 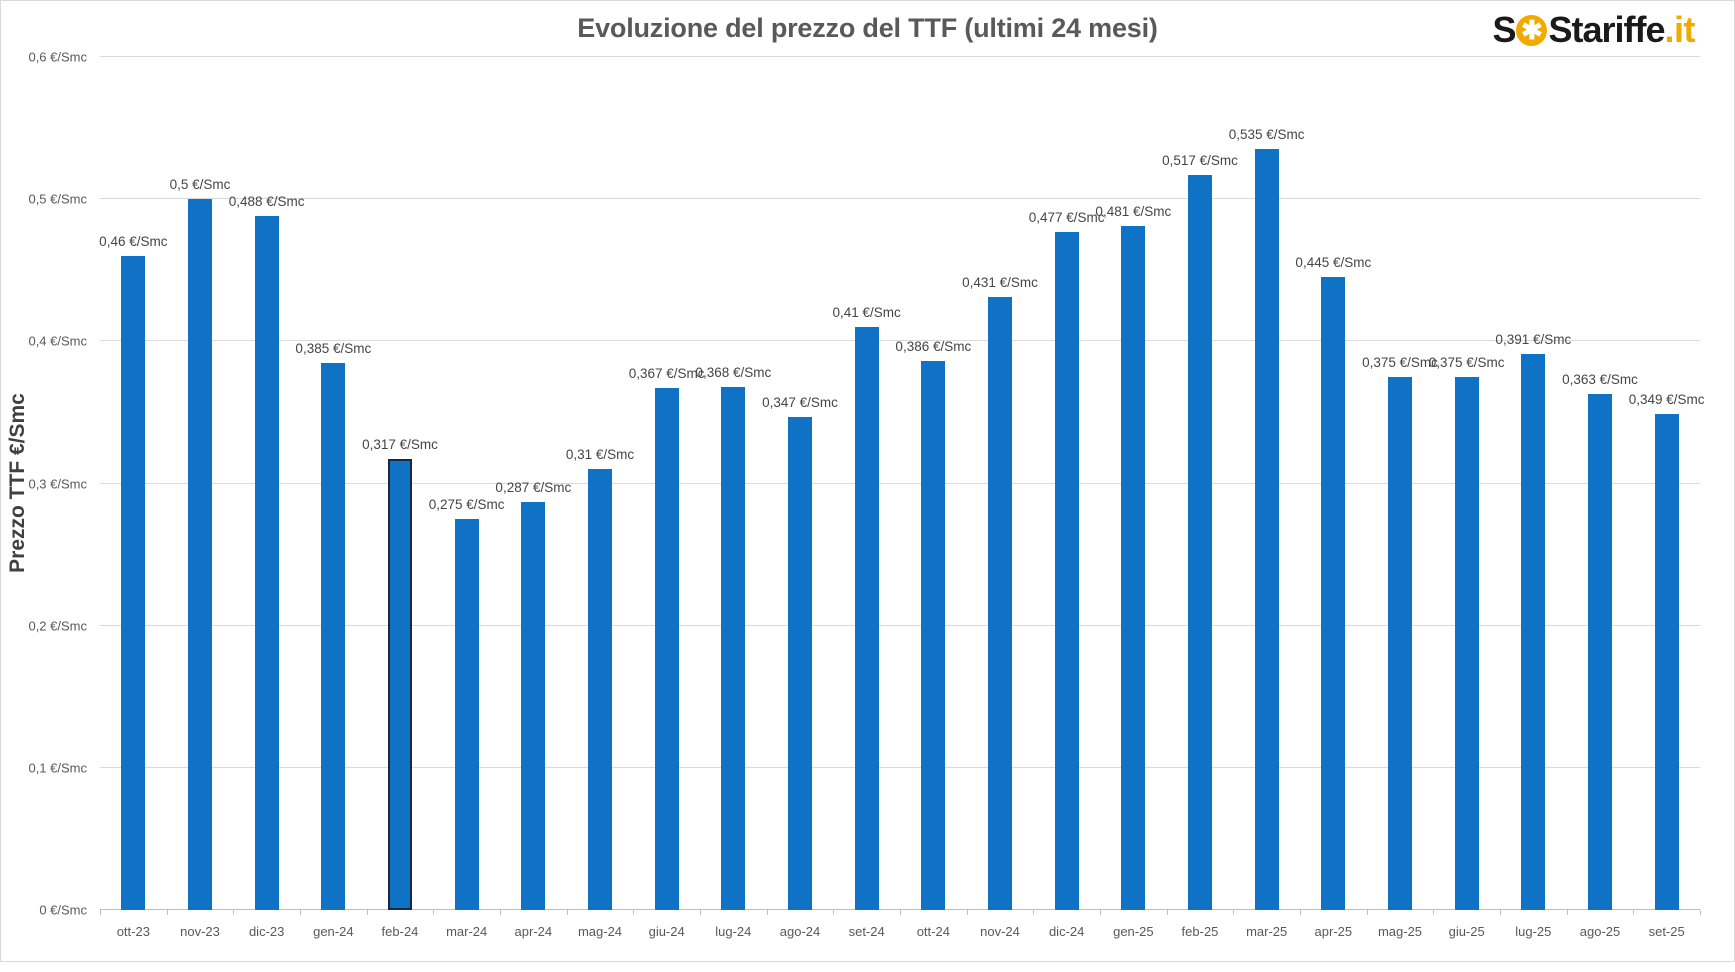 I want to click on bar-column: 0,347 €/Smc ago-24, so click(x=800, y=498).